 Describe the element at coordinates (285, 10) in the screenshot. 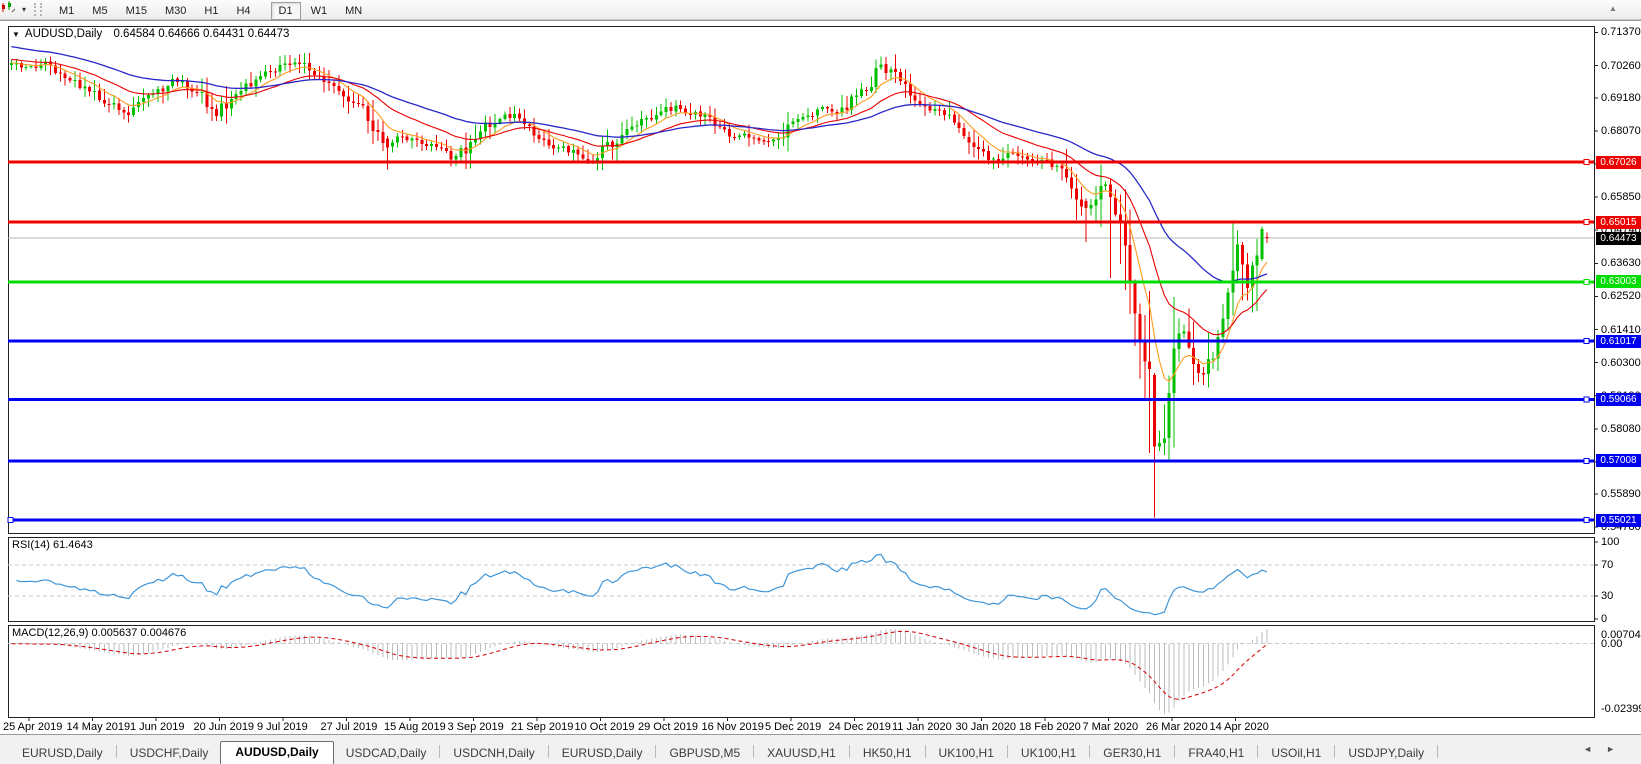

I see `timeframe-button-d1: D1` at that location.